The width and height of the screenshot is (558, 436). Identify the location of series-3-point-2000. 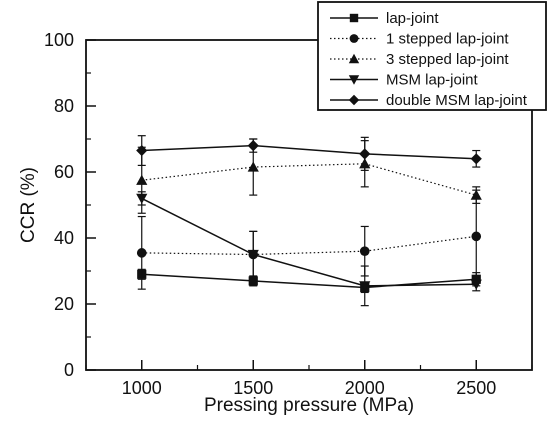
(365, 286).